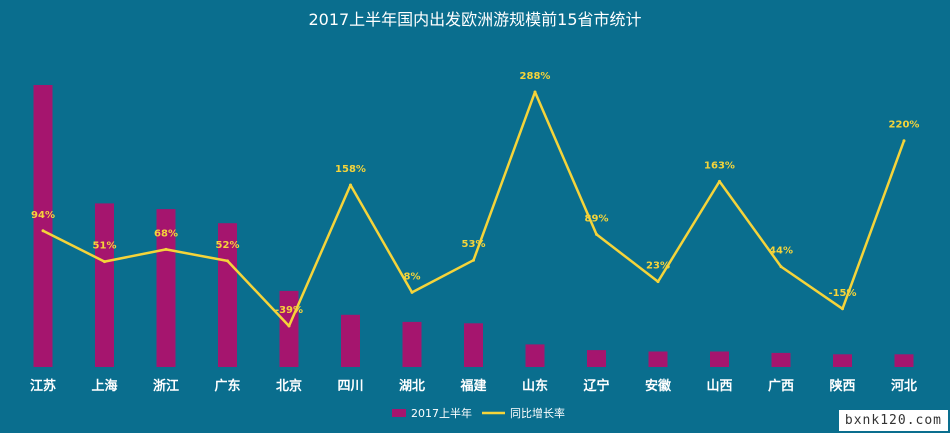  I want to click on data-label-10: 89%, so click(597, 218).